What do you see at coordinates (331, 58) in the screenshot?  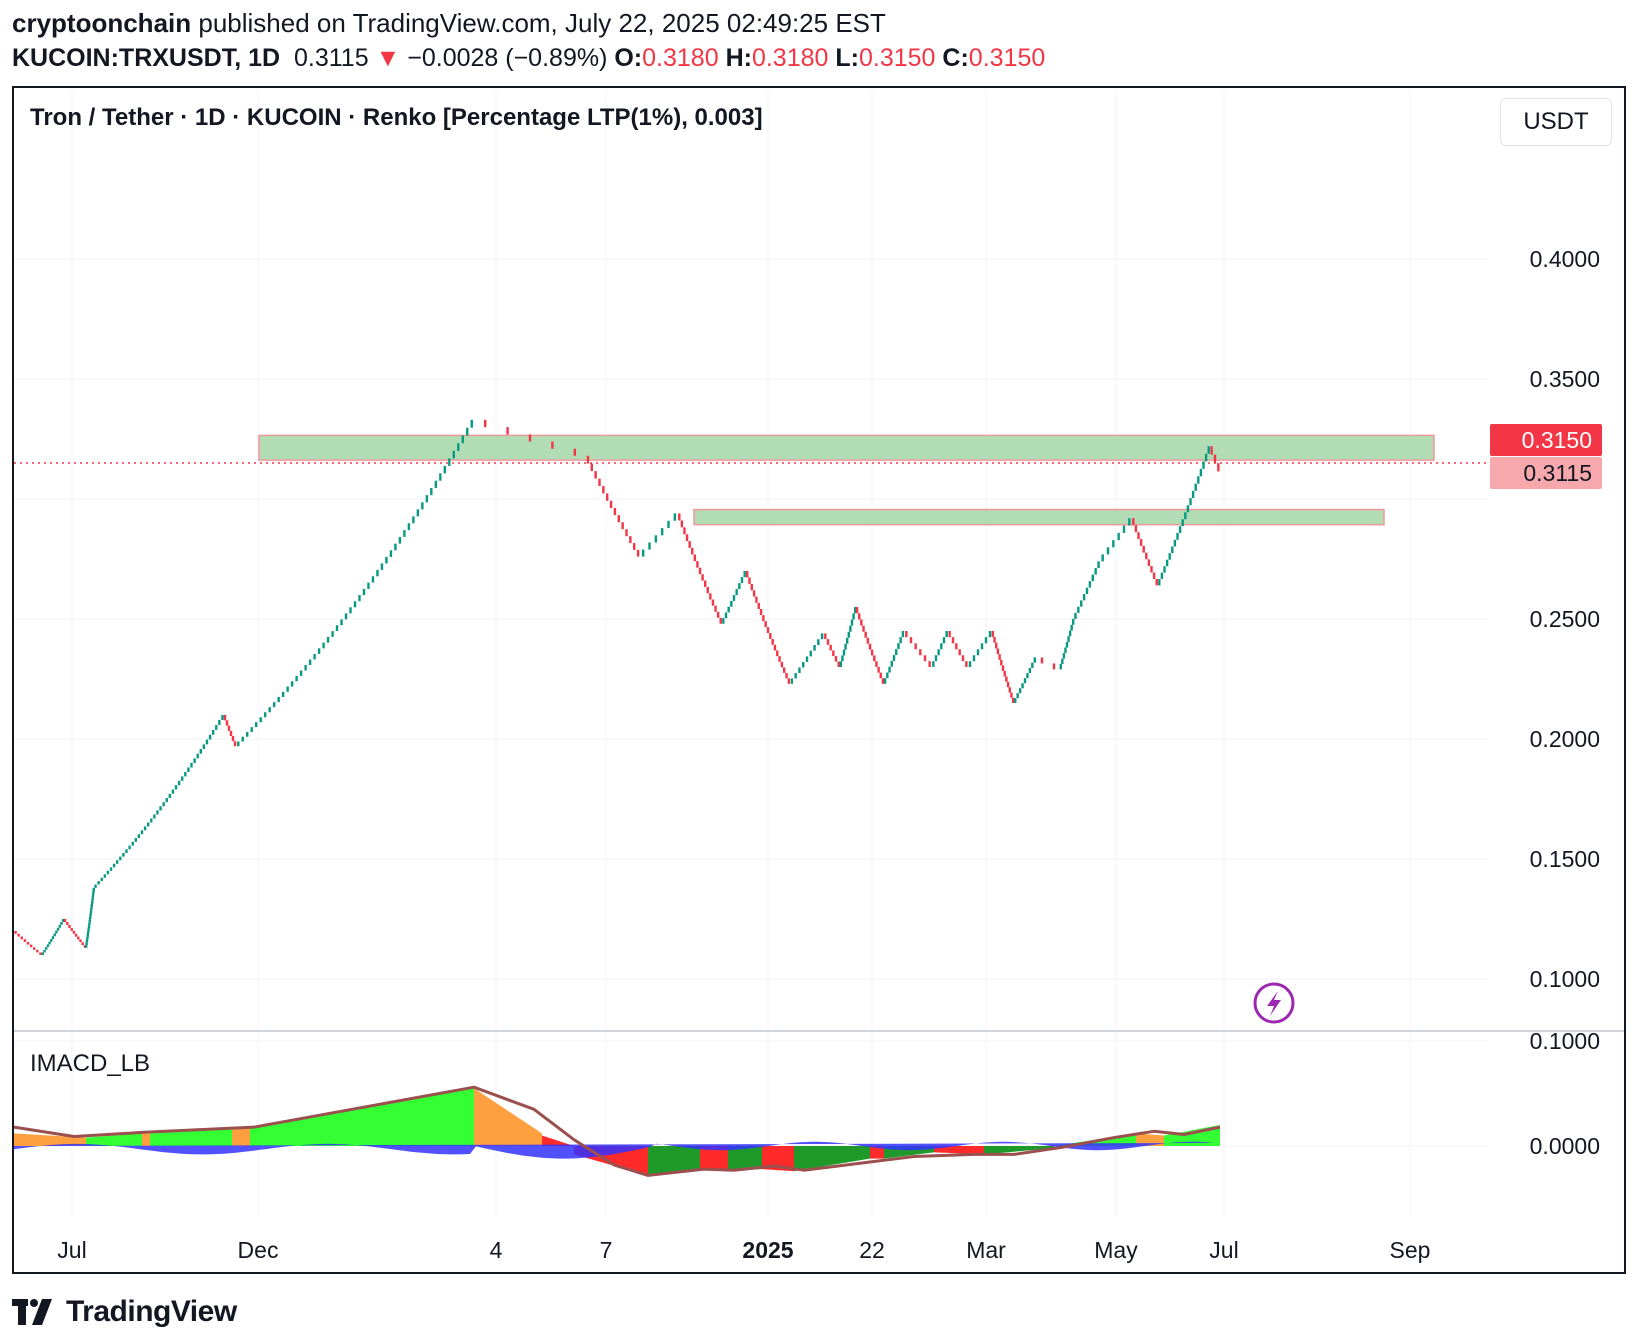 I see `last-price: 0.3115` at bounding box center [331, 58].